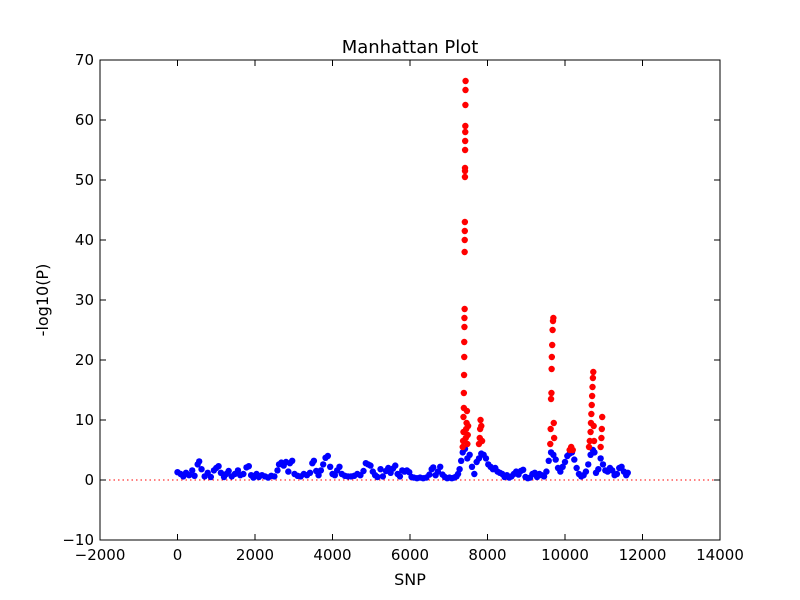  I want to click on y-tick-label: −10, so click(78, 540).